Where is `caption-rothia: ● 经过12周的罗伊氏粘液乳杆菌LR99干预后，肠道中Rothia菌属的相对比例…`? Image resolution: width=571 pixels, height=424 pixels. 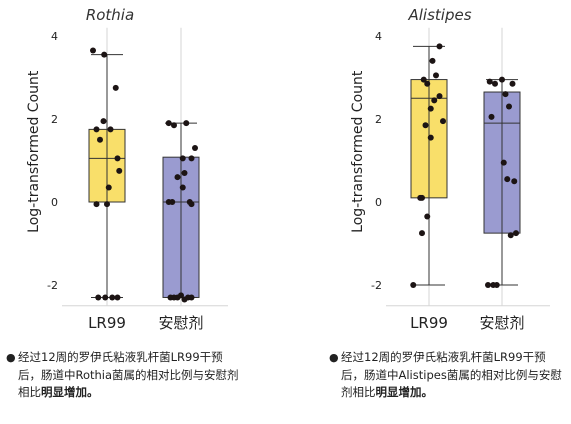 caption-rothia: ● 经过12周的罗伊氏粘液乳杆菌LR99干预后，肠道中Rothia菌属的相对比例… is located at coordinates (123, 375).